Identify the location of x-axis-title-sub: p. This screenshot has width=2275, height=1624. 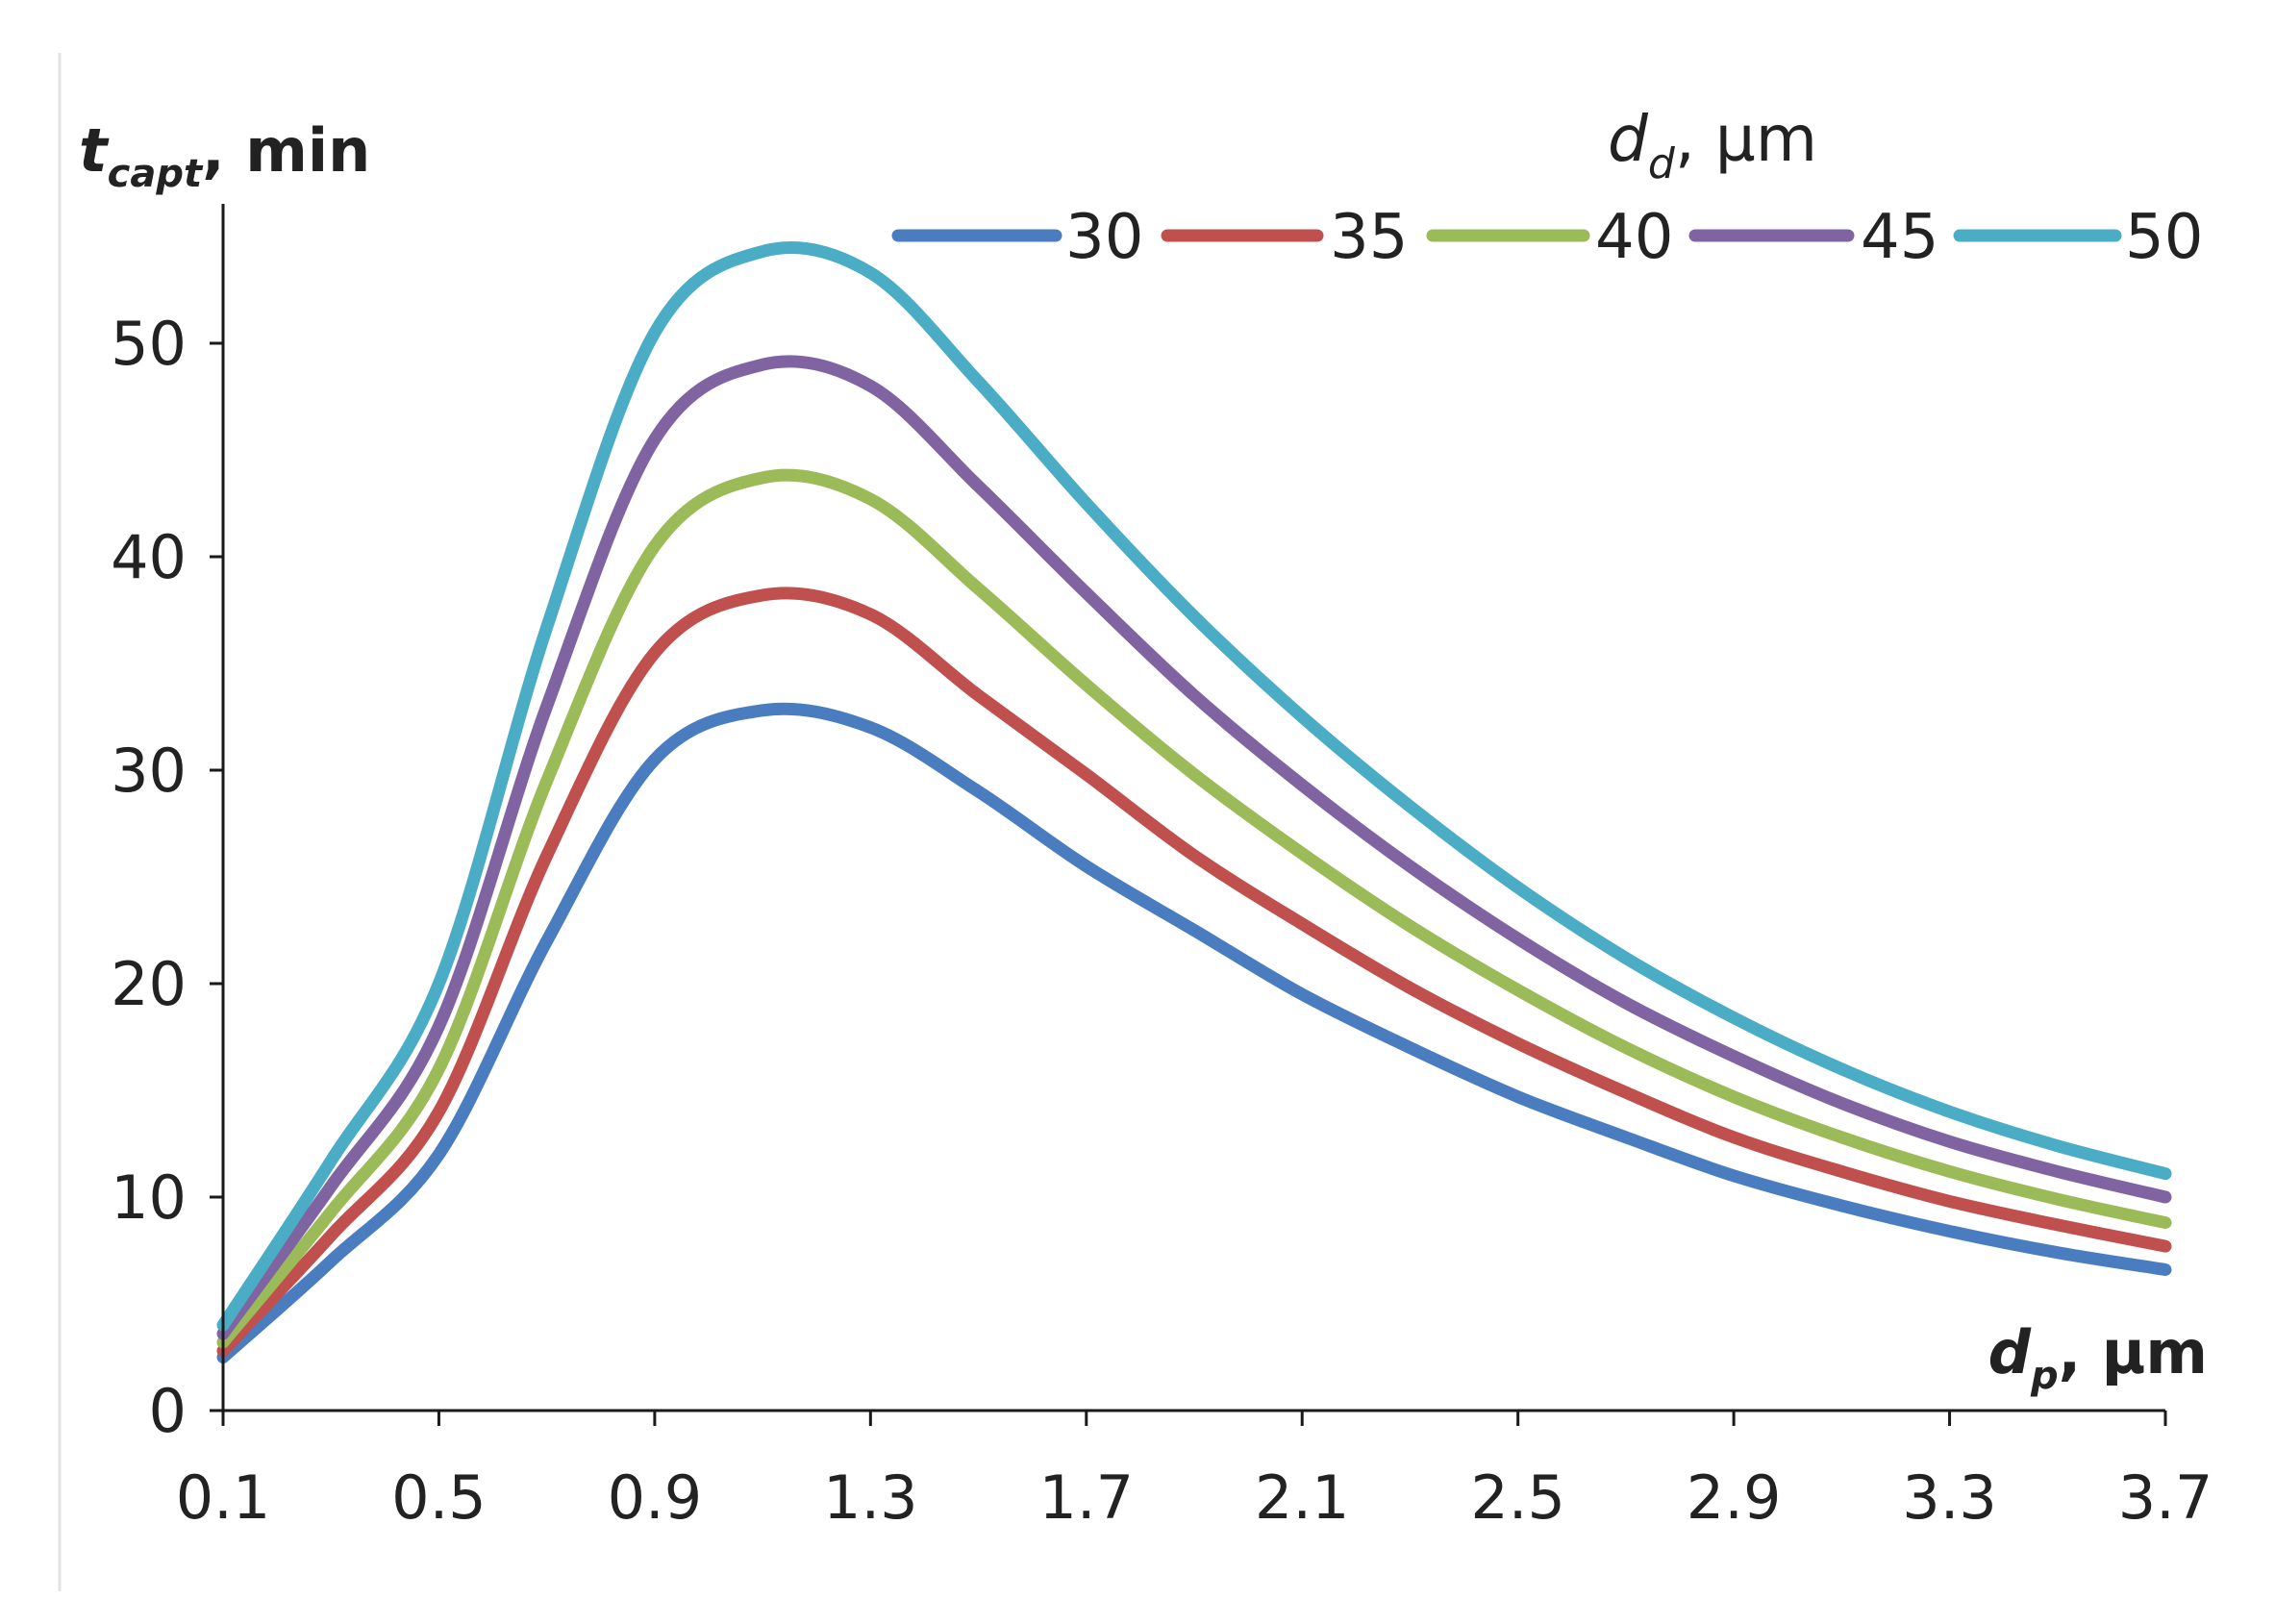
(2045, 1376).